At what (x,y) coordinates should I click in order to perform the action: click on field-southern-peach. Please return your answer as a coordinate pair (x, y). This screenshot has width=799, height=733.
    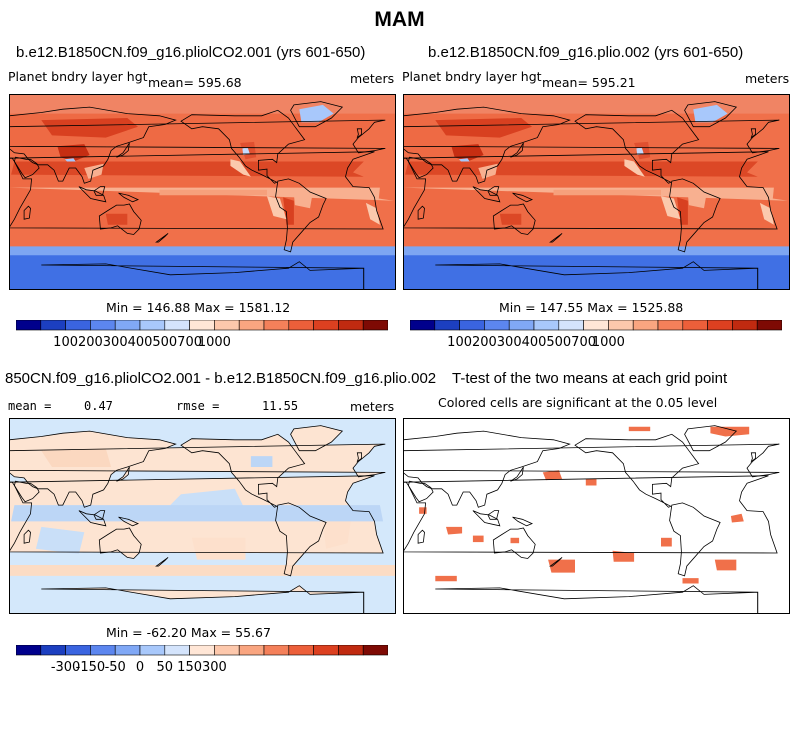
    Looking at the image, I should click on (202, 570).